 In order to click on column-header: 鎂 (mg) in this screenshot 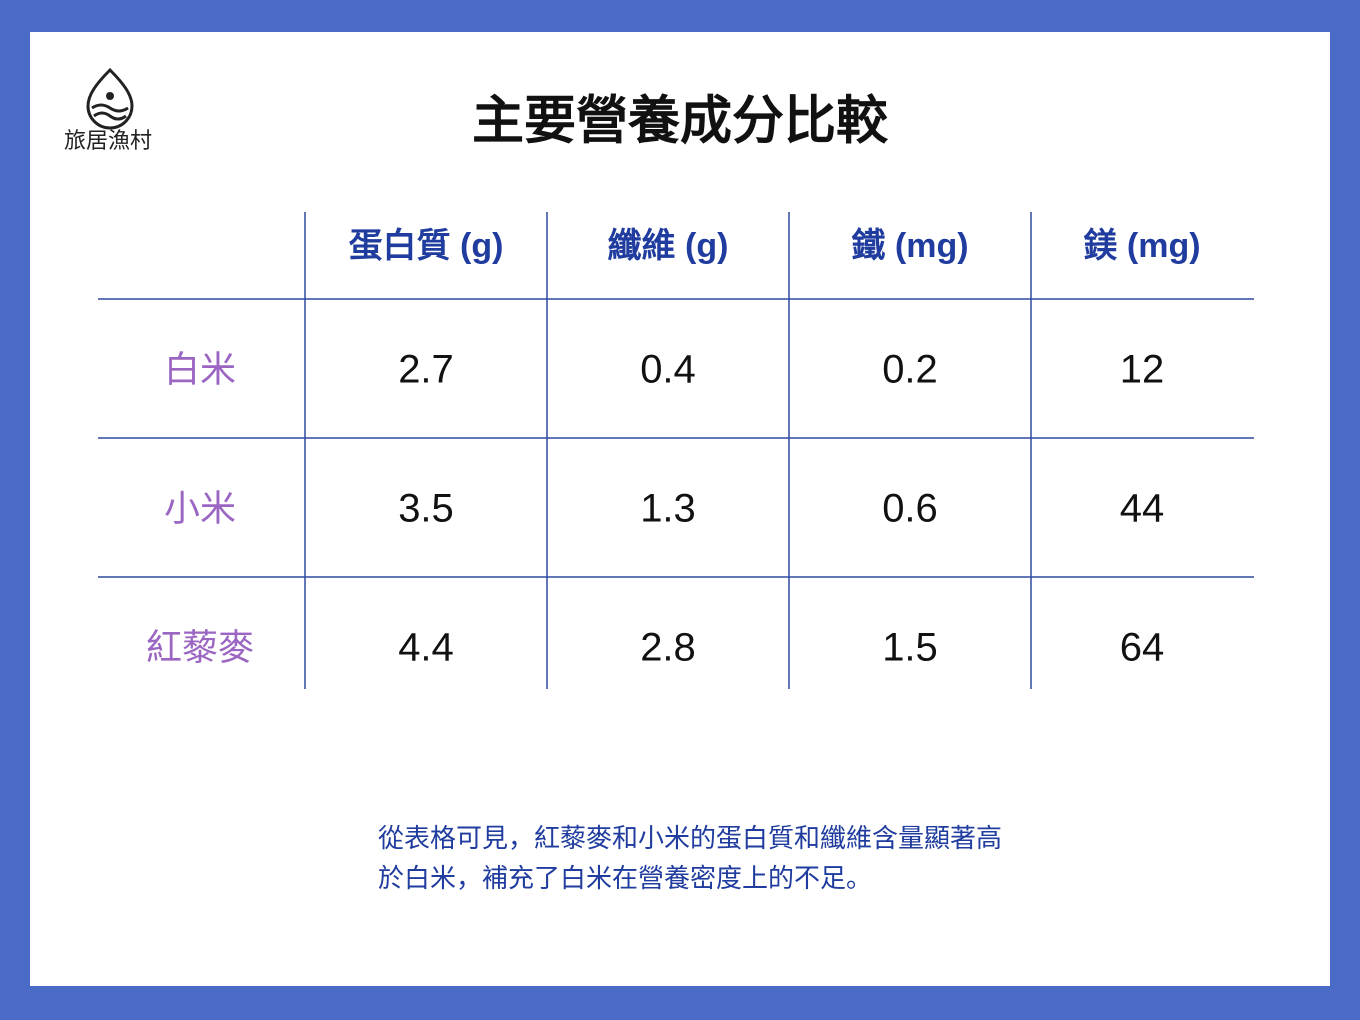, I will do `click(1141, 246)`.